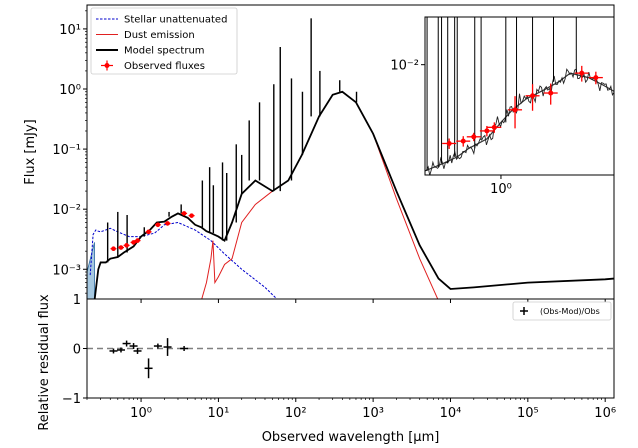 The width and height of the screenshot is (638, 448). What do you see at coordinates (70, 90) in the screenshot?
I see `main-y-tick-label-3: 10⁰` at bounding box center [70, 90].